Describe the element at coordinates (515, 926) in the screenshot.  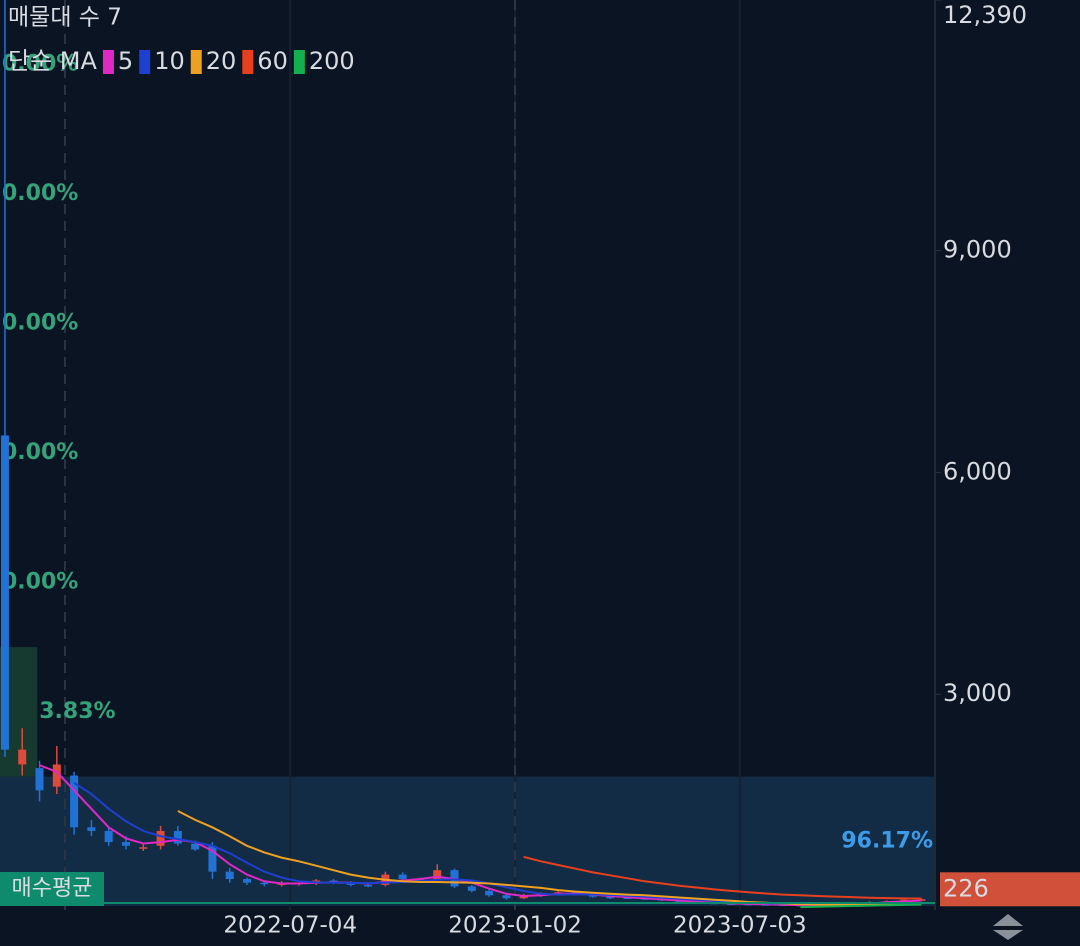
I see `x-tick-label: 2023-01-02` at that location.